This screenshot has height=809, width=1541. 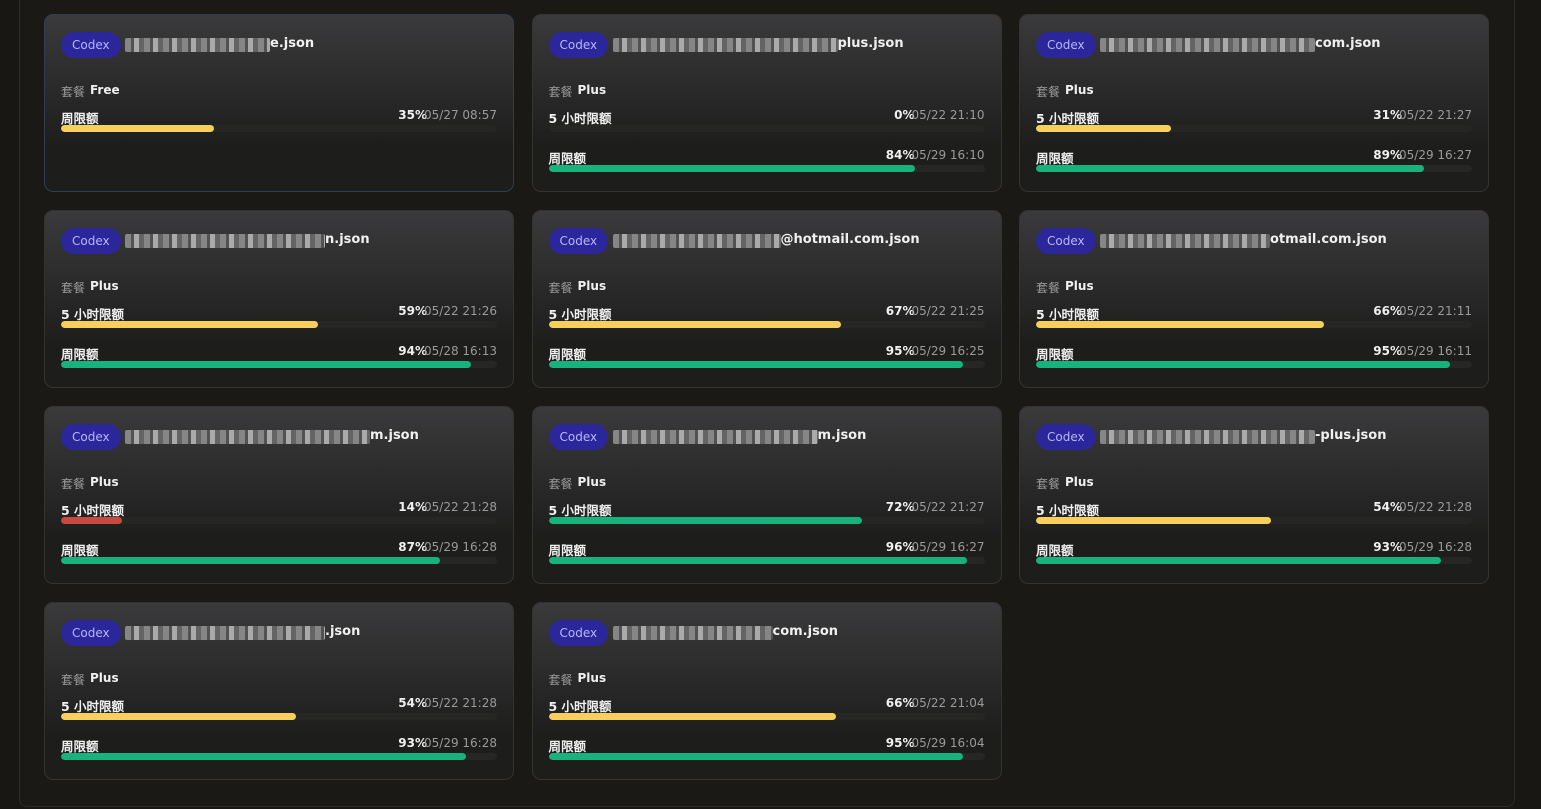 What do you see at coordinates (948, 703) in the screenshot?
I see `quota-reset-time: 05/22 21:04` at bounding box center [948, 703].